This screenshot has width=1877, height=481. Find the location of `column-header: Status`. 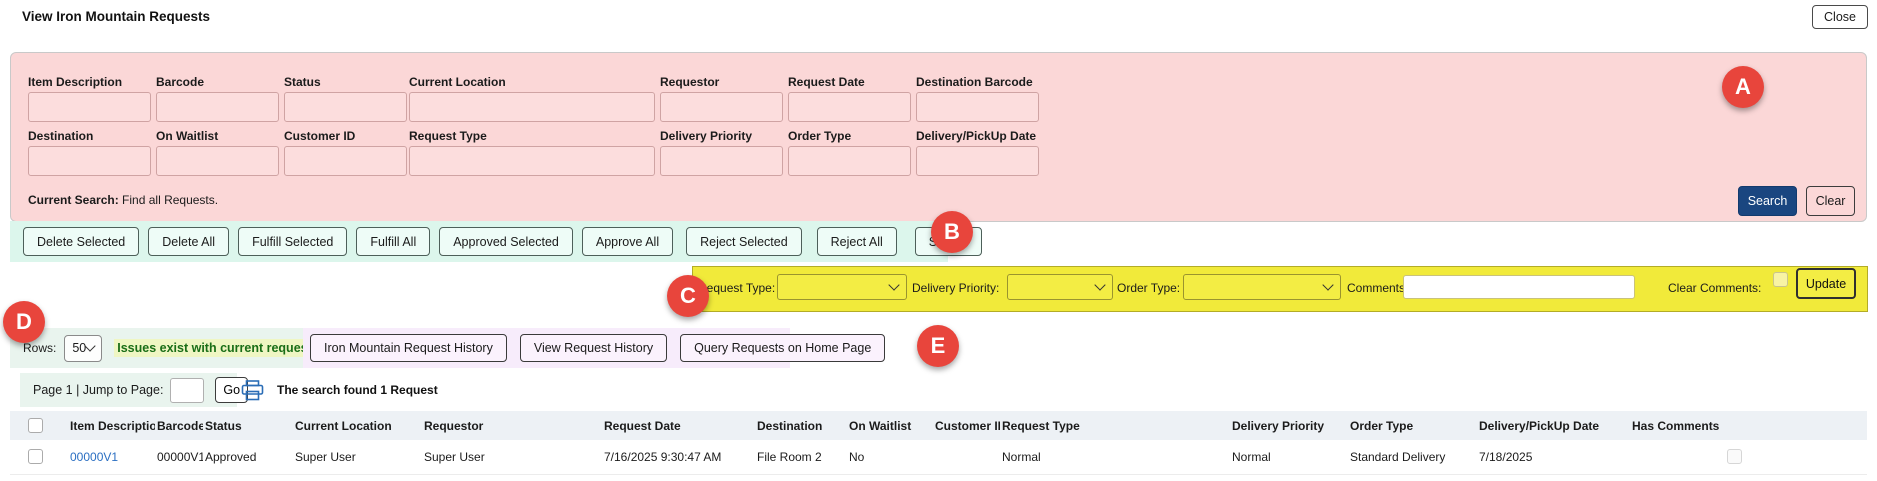

column-header: Status is located at coordinates (248, 425).